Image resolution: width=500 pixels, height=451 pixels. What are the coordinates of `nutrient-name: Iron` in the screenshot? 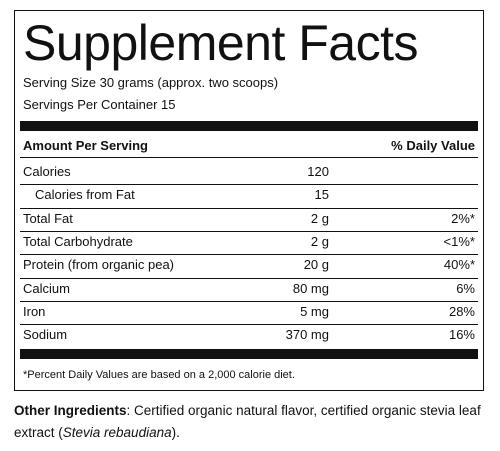 It's located at (34, 311).